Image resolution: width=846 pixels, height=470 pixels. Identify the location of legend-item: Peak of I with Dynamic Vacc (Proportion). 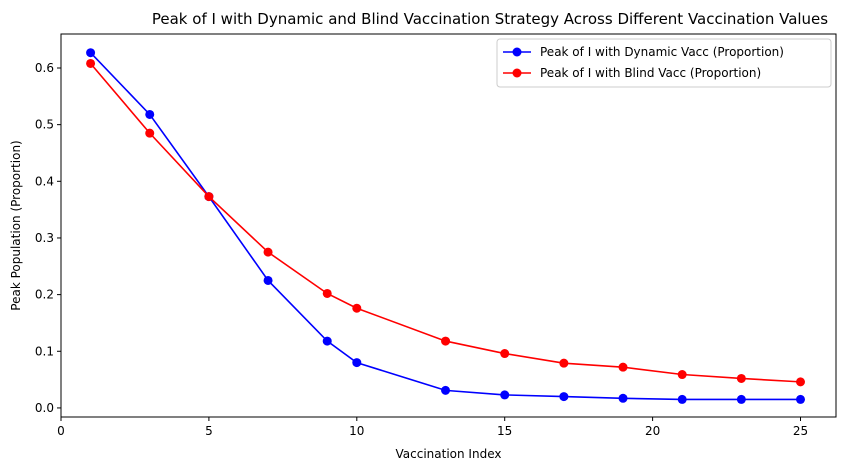
(643, 52).